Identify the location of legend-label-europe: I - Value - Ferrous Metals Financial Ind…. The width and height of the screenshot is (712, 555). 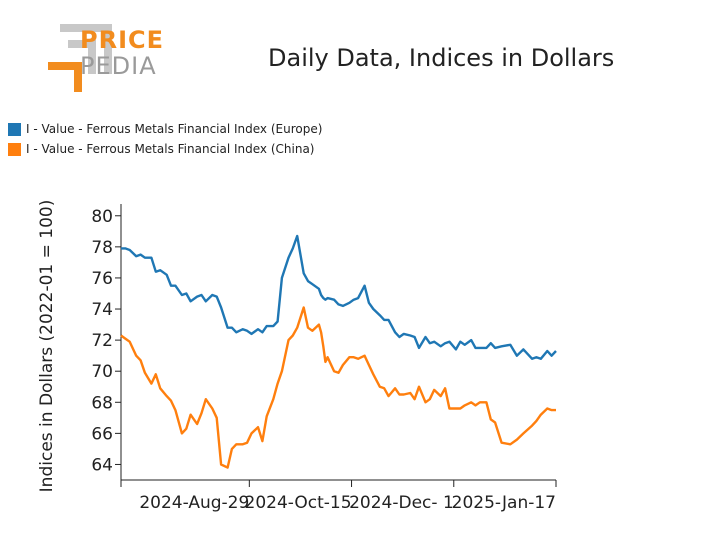
(174, 129).